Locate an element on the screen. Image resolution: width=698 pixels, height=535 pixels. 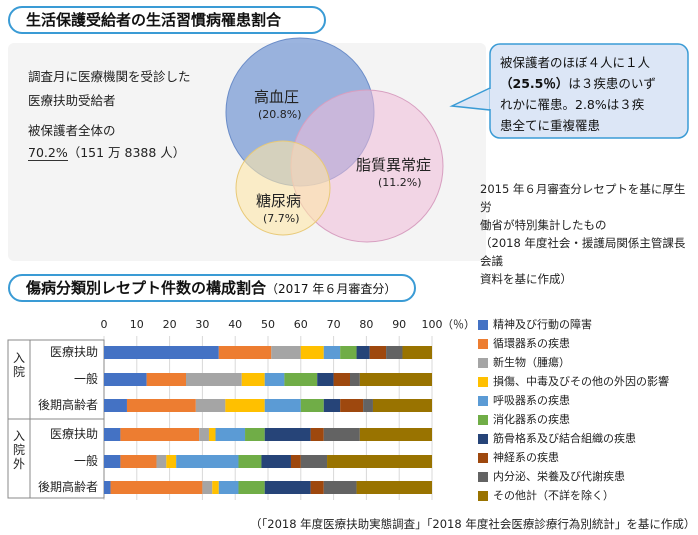
section2-title-main: 傷病分類別レセプト件数の構成割合 is located at coordinates (146, 288).